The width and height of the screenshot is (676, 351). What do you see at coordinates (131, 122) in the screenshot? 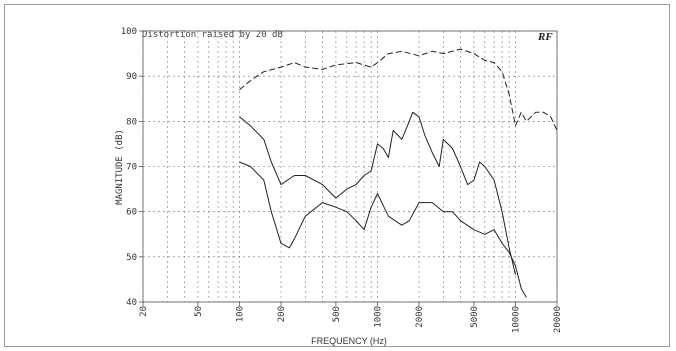
I see `y-tick-label: 80` at bounding box center [131, 122].